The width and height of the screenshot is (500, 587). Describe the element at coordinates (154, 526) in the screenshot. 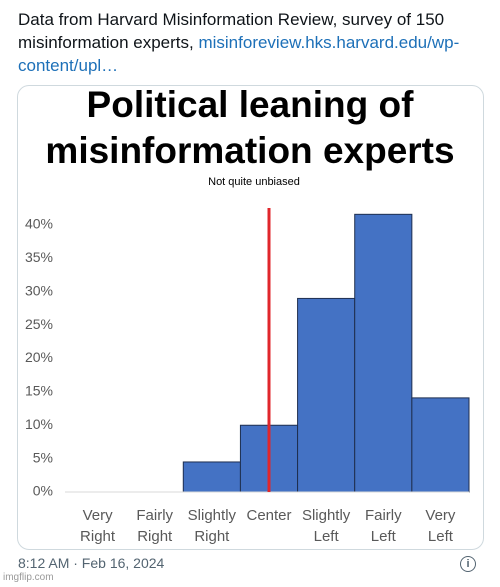

I see `x-tick-label: Fairly Right` at that location.